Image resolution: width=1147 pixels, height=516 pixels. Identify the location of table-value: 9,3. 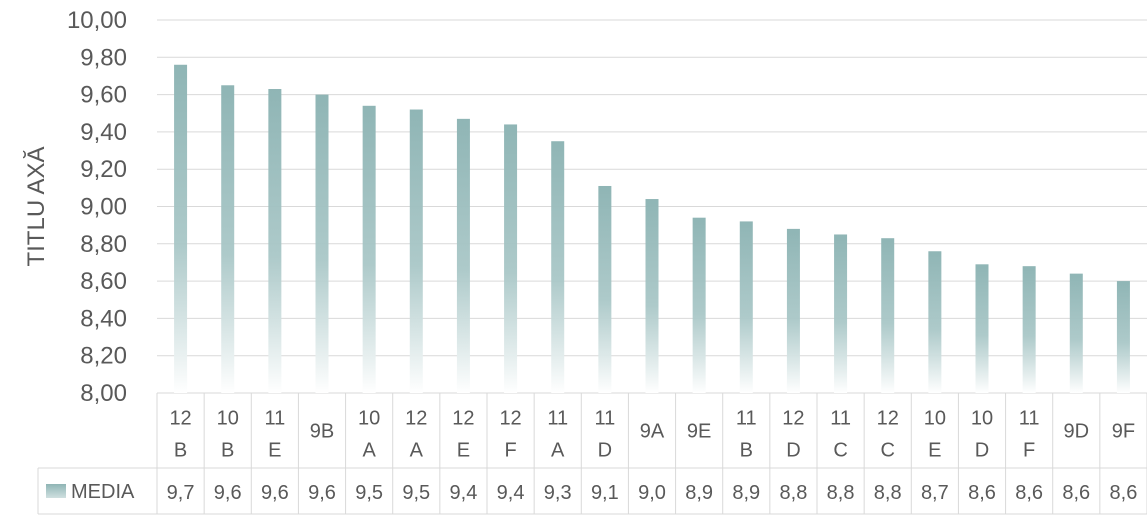
(558, 493).